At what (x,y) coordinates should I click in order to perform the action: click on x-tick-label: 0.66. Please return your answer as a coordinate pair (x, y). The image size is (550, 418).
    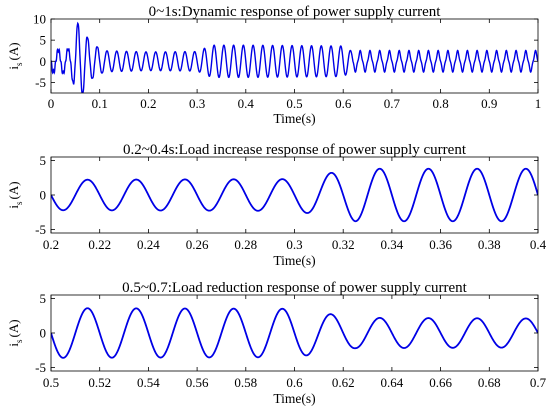
    Looking at the image, I should click on (440, 382).